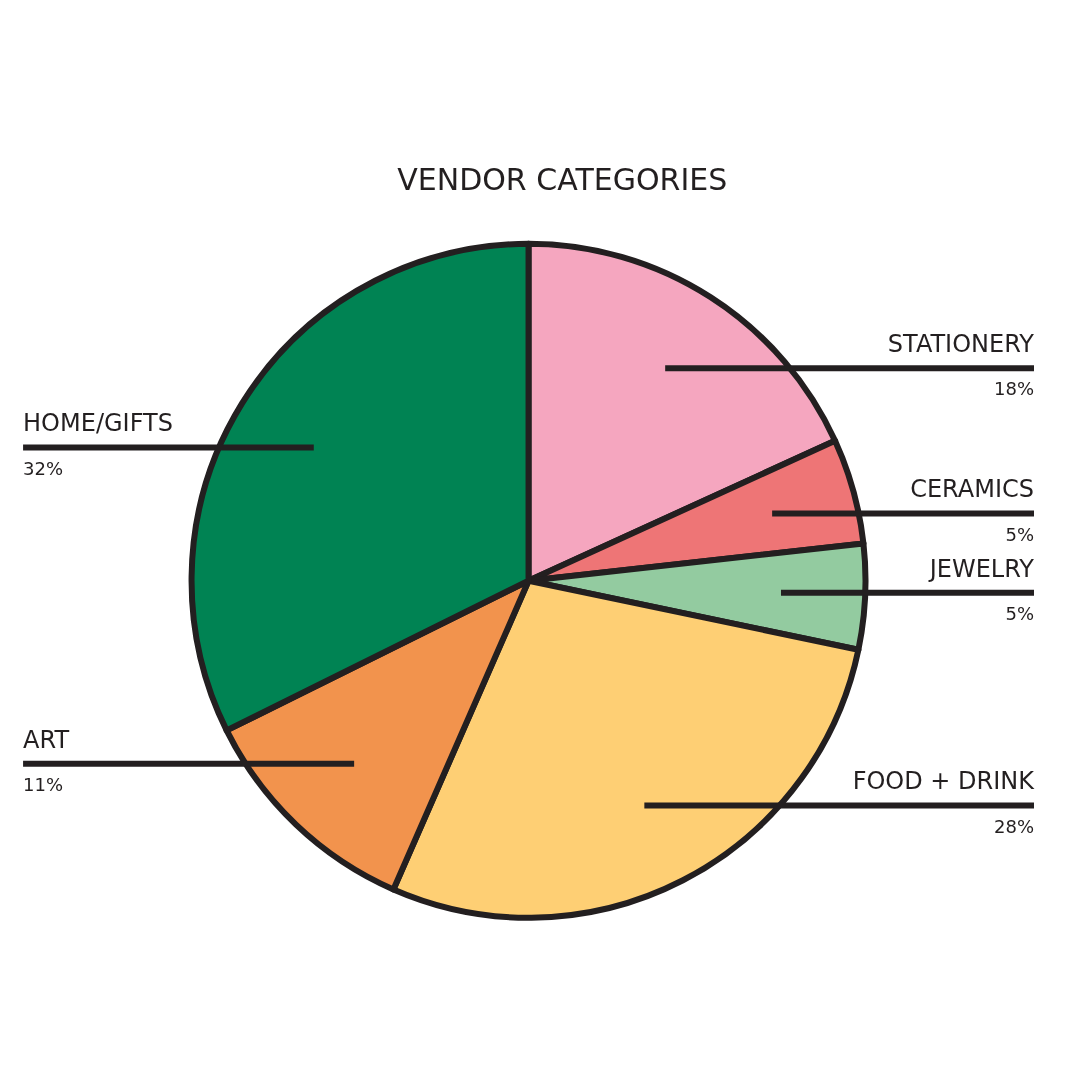 This screenshot has width=1080, height=1080. I want to click on data-label: 32%, so click(43, 468).